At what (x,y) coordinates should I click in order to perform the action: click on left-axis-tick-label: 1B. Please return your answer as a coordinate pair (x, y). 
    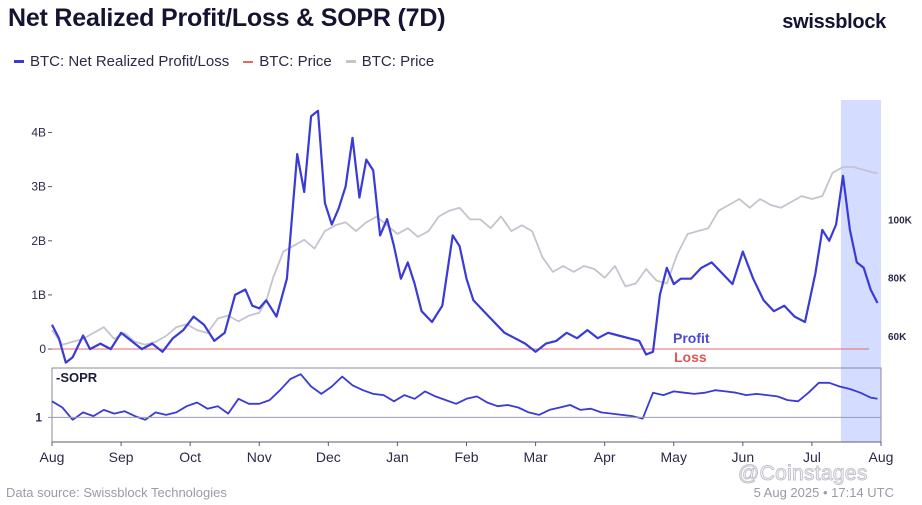
    Looking at the image, I should click on (38, 295).